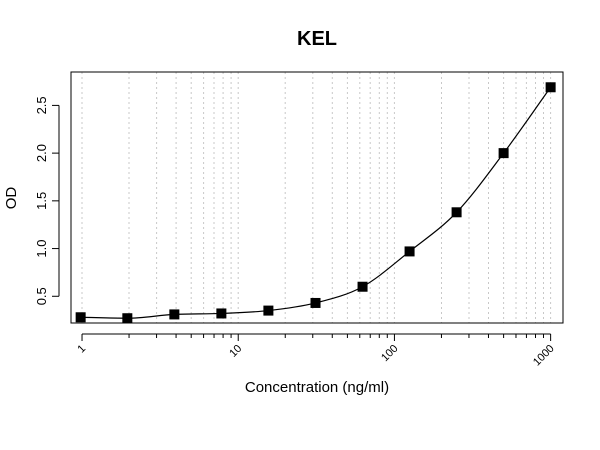  I want to click on x-tick-label: 1000, so click(544, 356).